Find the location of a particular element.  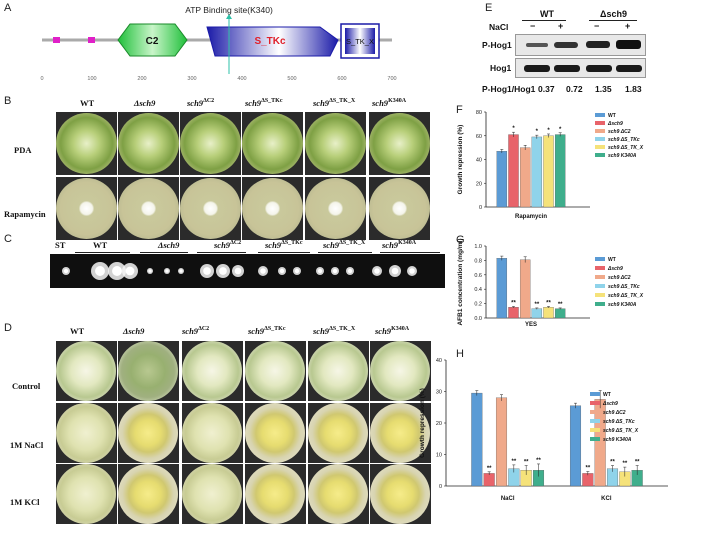

chart-H-sig-1-5: ** is located at coordinates (637, 463).